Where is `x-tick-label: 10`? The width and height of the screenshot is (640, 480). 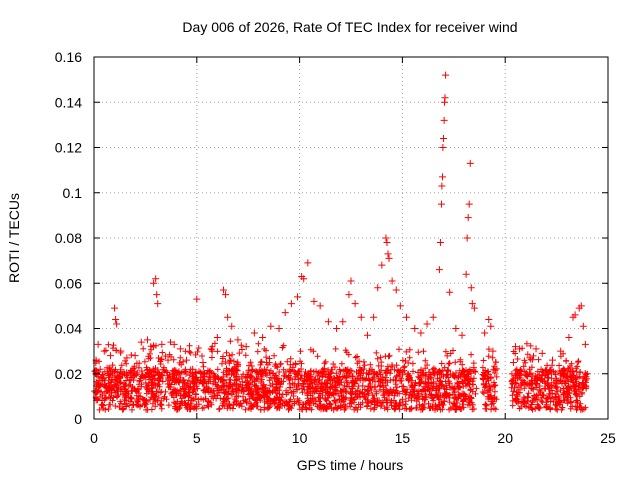 x-tick-label: 10 is located at coordinates (300, 438).